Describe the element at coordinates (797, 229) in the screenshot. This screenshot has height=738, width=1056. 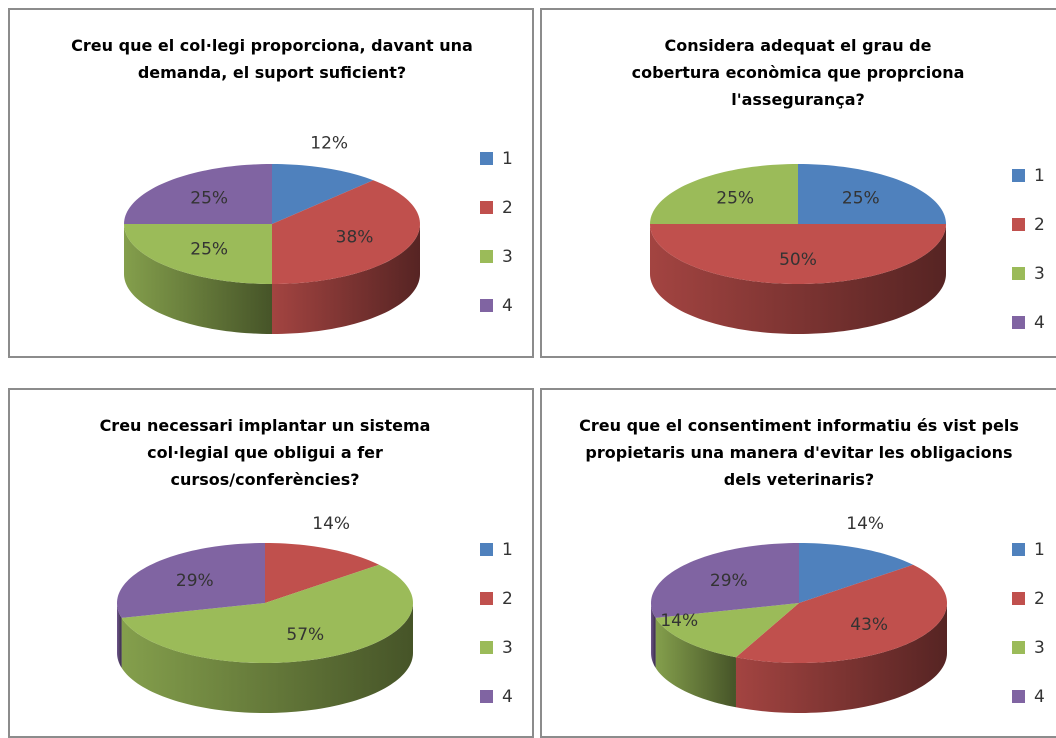
I see `data-labels: 25% 50% 25%` at that location.